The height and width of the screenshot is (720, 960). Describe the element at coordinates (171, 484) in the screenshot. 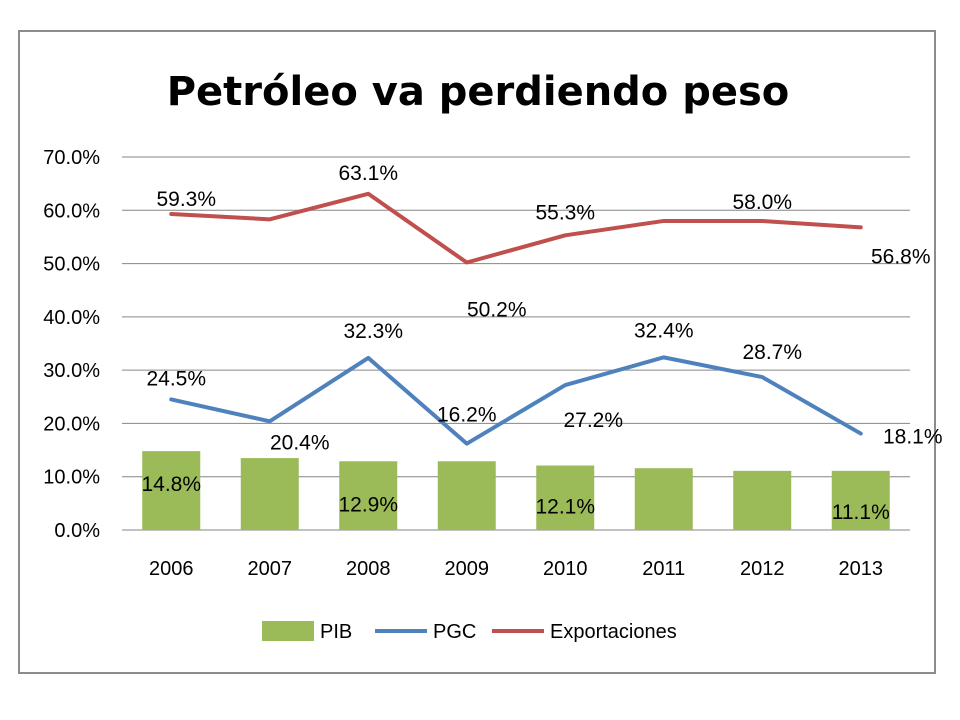

I see `data-label: 14.8%` at that location.